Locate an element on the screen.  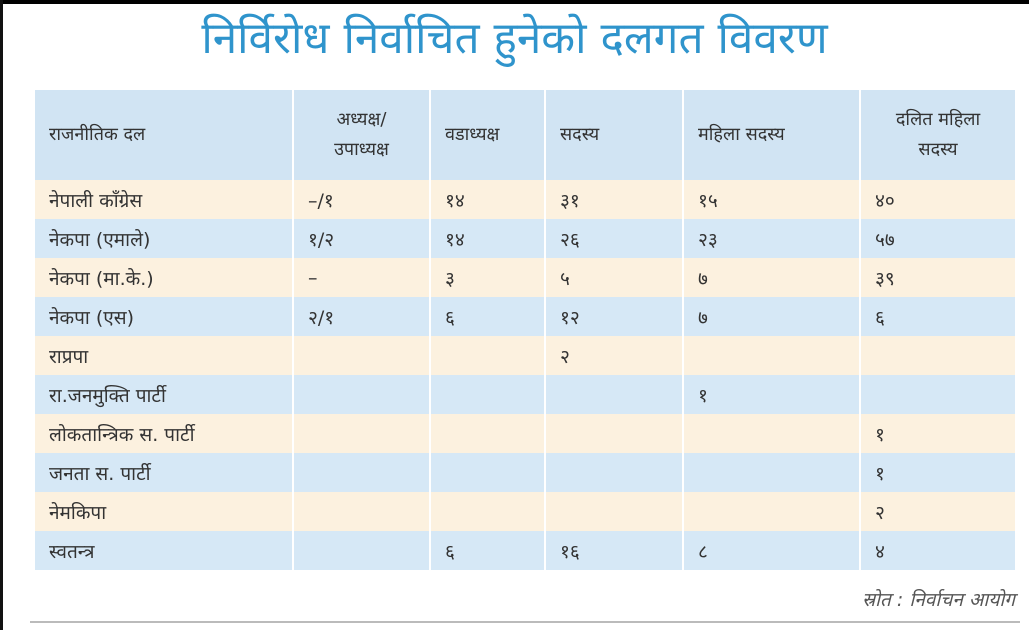
table-row: नेकपा (मा.के.) –३ ५ ७ ३९ is located at coordinates (525, 277).